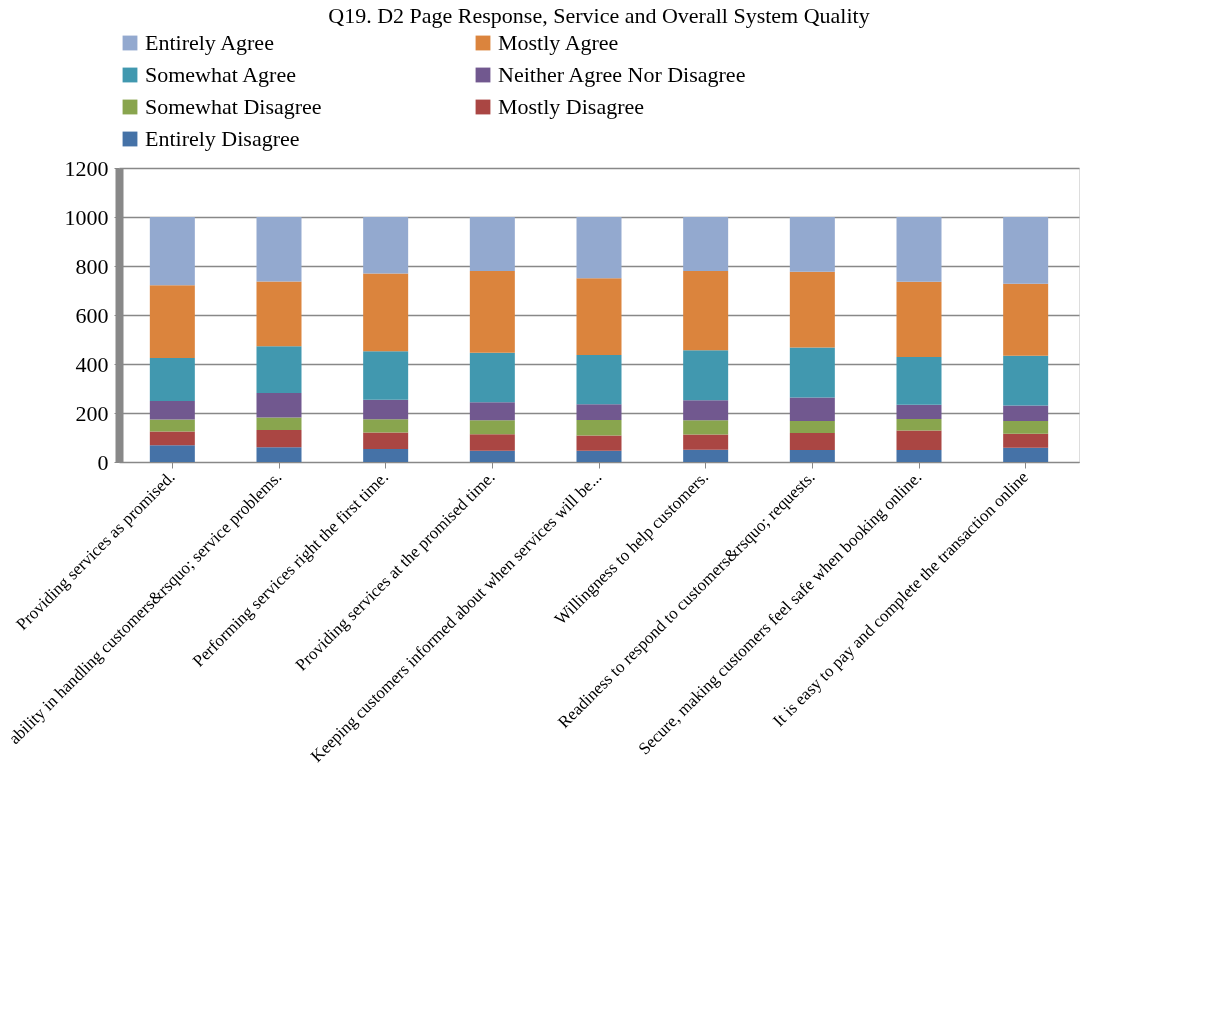 This screenshot has width=1205, height=1019. Describe the element at coordinates (86, 168) in the screenshot. I see `y-tick-label: 1200` at that location.